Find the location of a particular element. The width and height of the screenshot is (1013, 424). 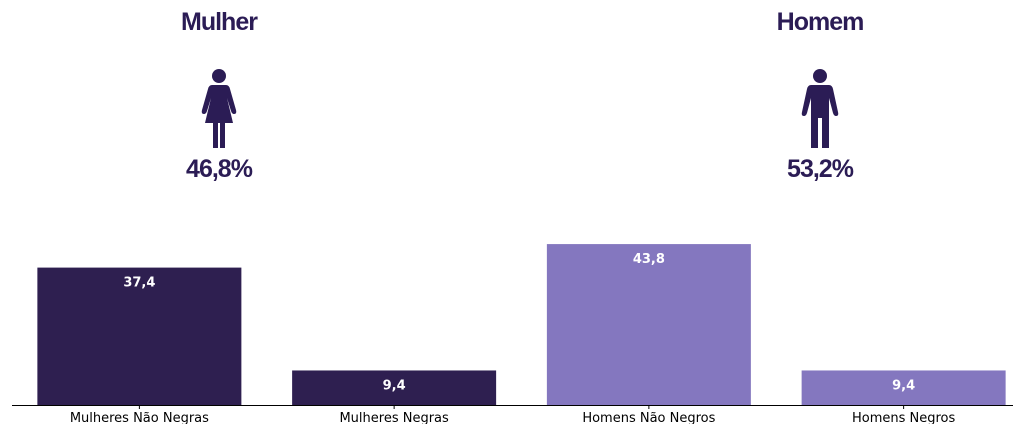

x-tick-label-2: Homens Não Negros is located at coordinates (648, 417).